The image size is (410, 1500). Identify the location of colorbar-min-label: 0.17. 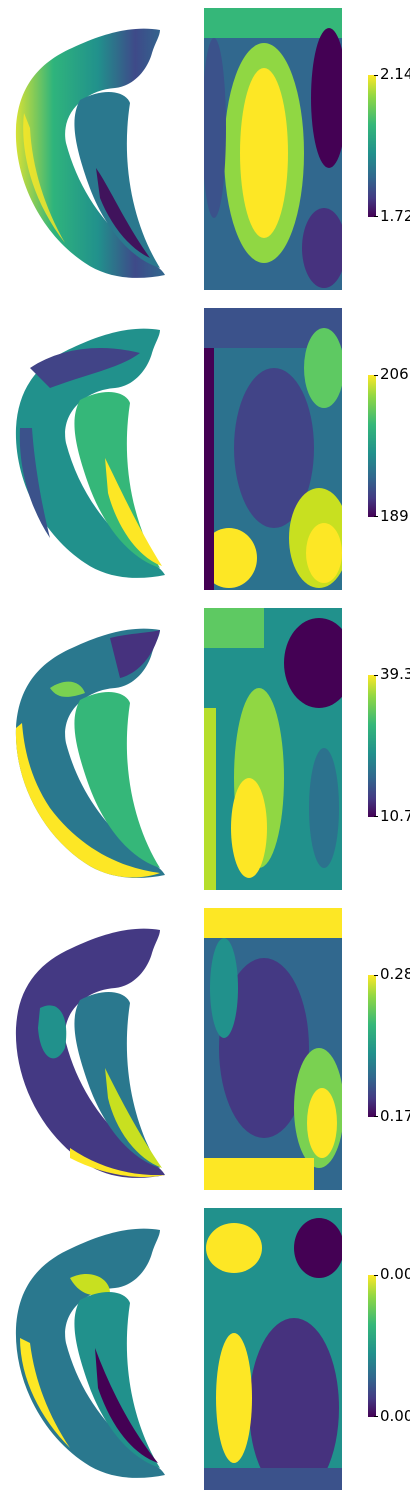
(395, 1116).